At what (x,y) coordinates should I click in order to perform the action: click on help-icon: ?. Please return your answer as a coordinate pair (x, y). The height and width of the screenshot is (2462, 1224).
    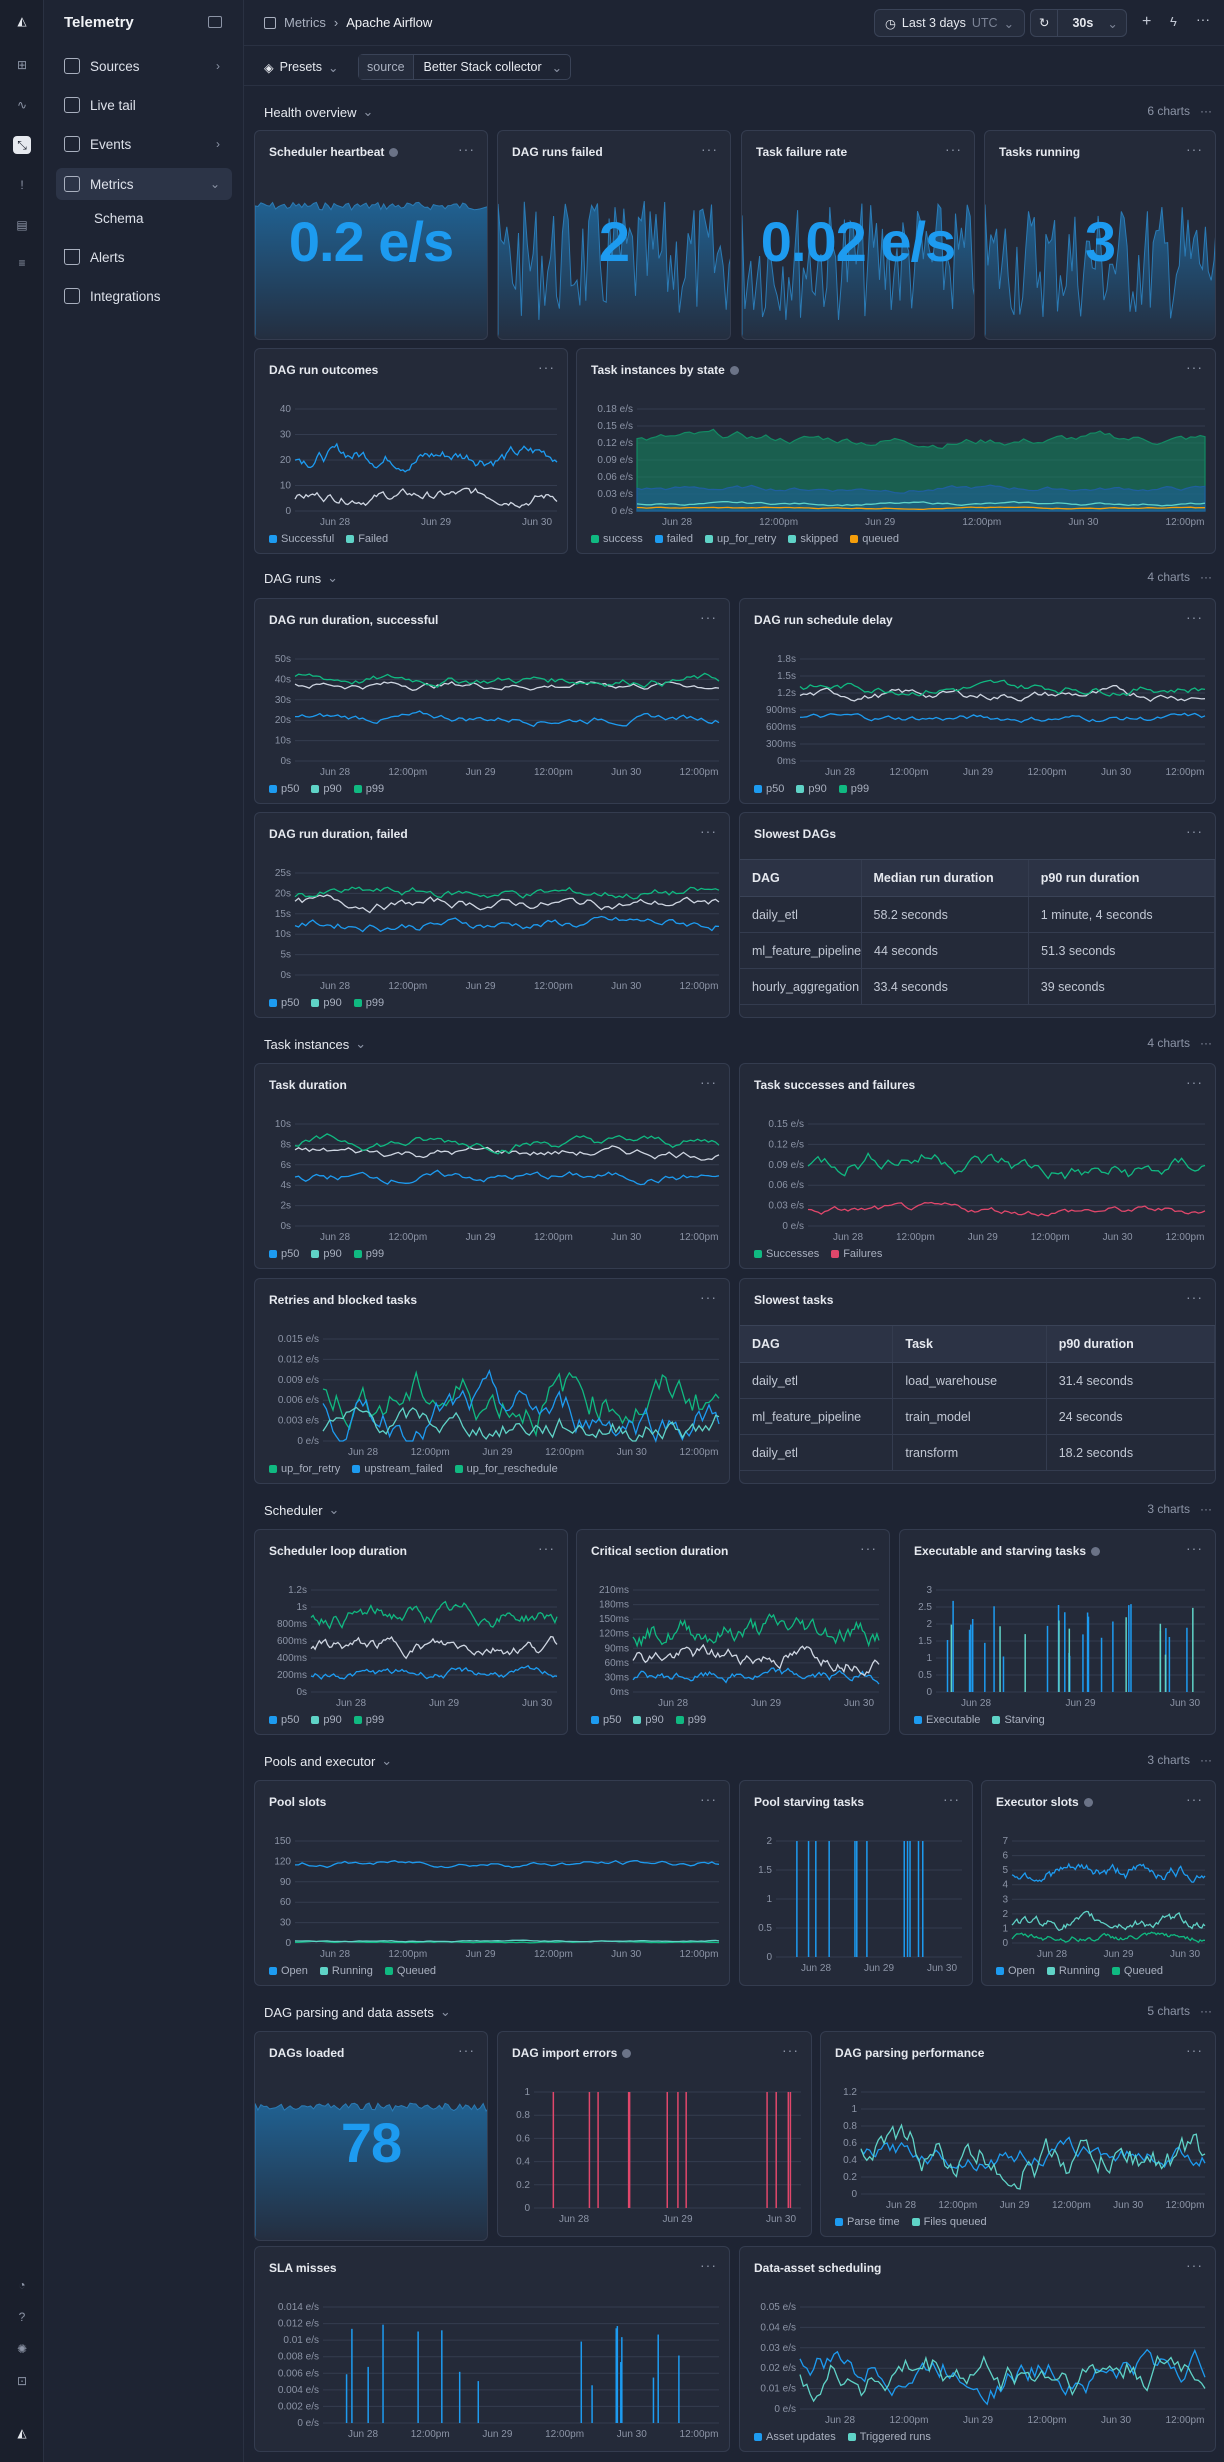
    Looking at the image, I should click on (22, 2317).